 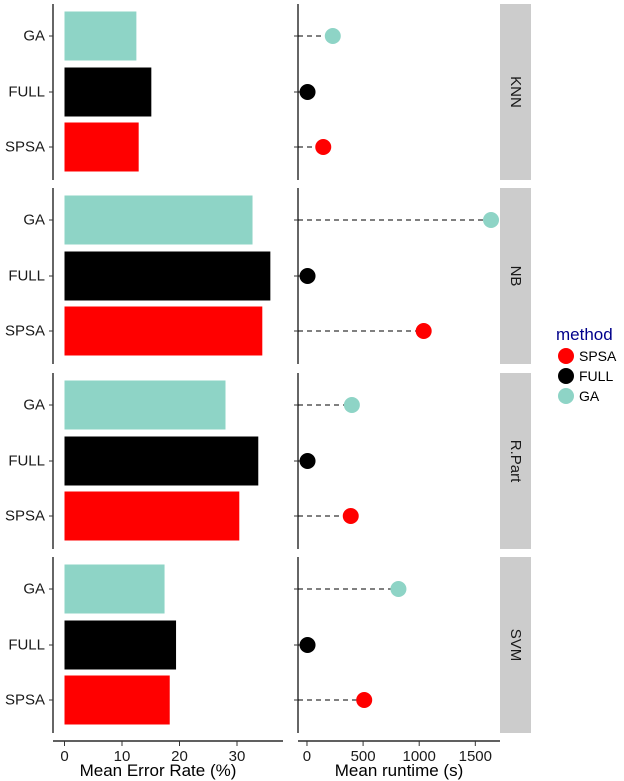 I want to click on bottom-axes: 0 10 20 30 0 500 1000 1500, so click(x=276, y=752).